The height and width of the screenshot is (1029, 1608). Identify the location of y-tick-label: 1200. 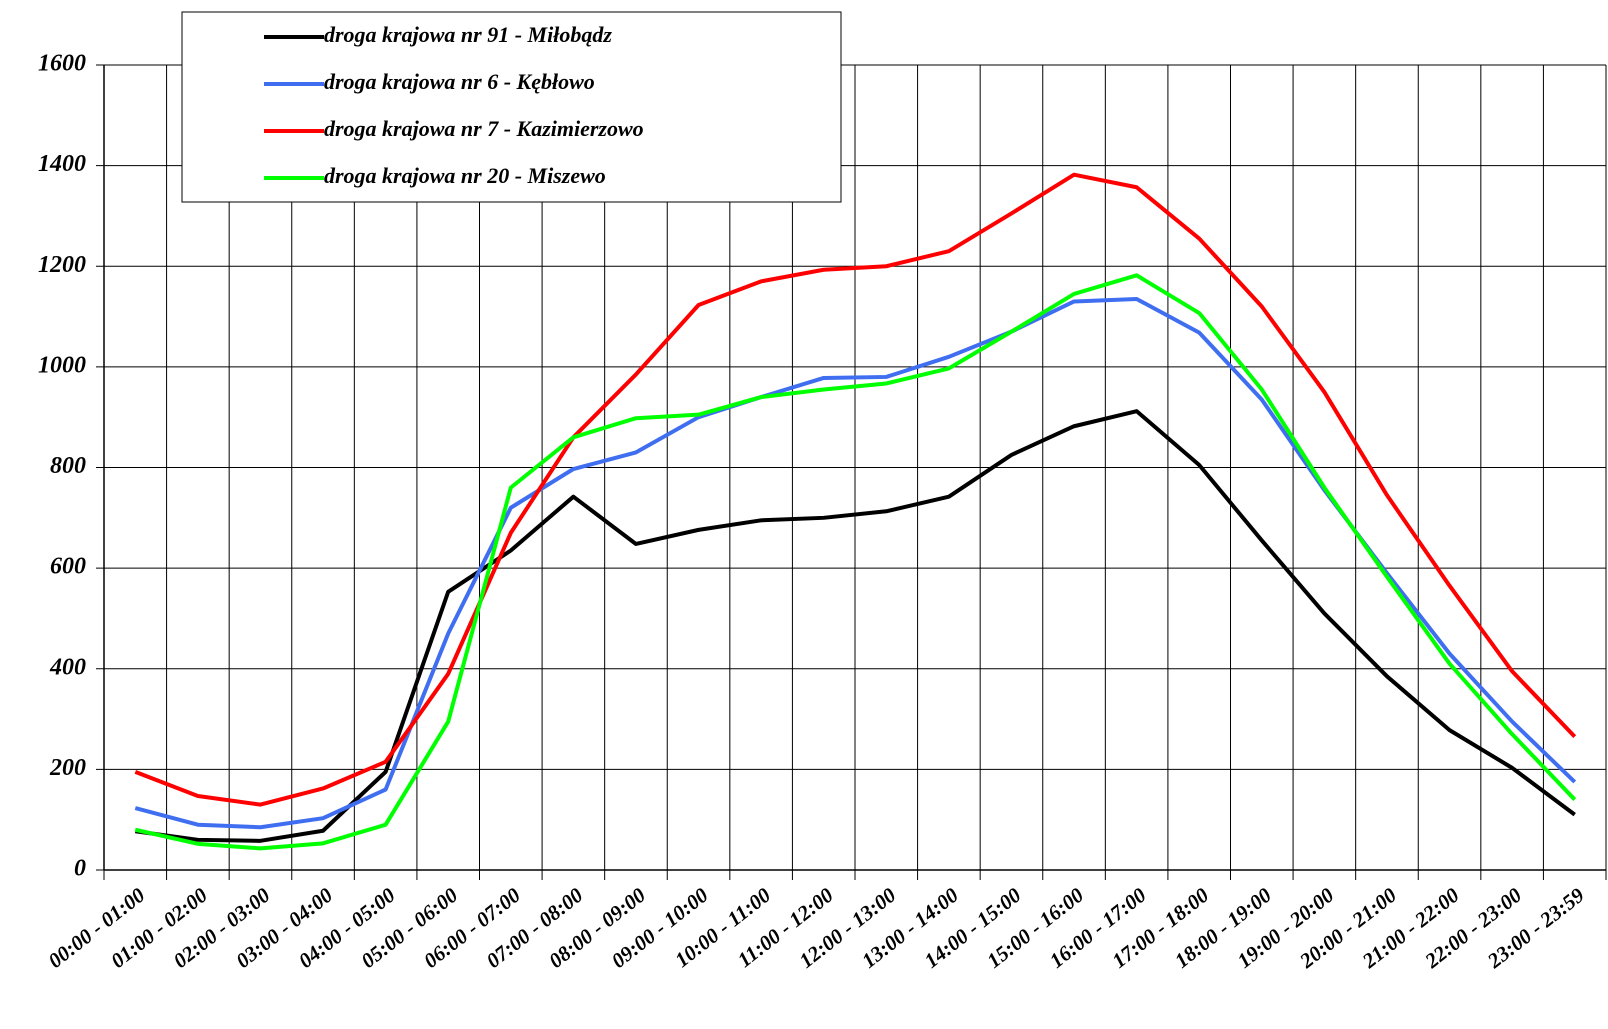
(62, 265).